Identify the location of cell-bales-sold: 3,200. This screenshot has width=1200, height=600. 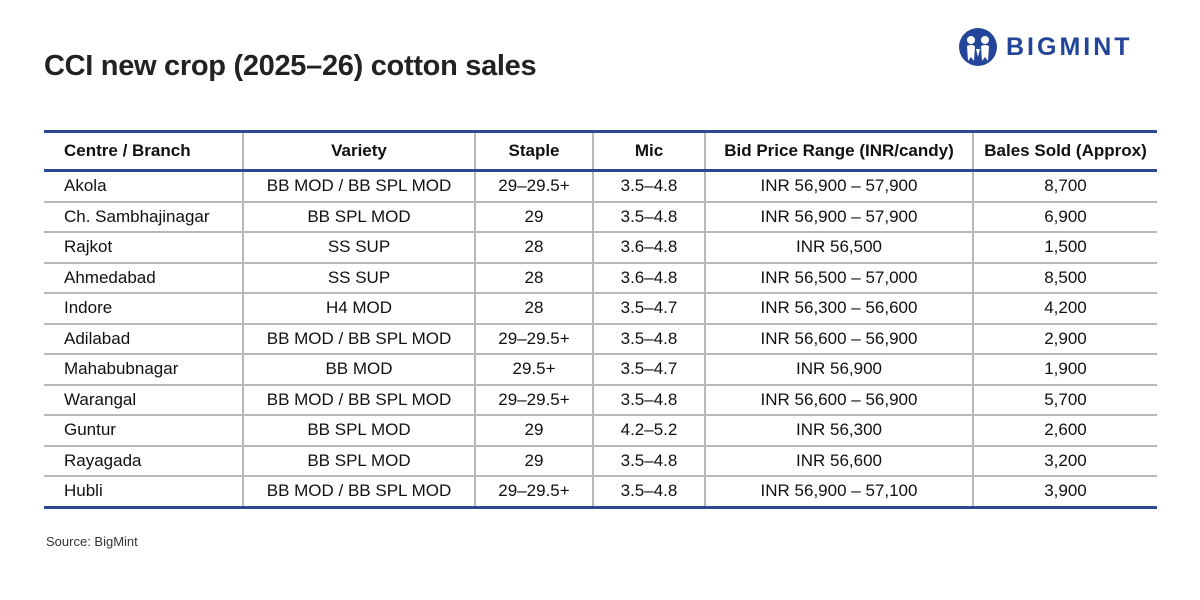
(1064, 460).